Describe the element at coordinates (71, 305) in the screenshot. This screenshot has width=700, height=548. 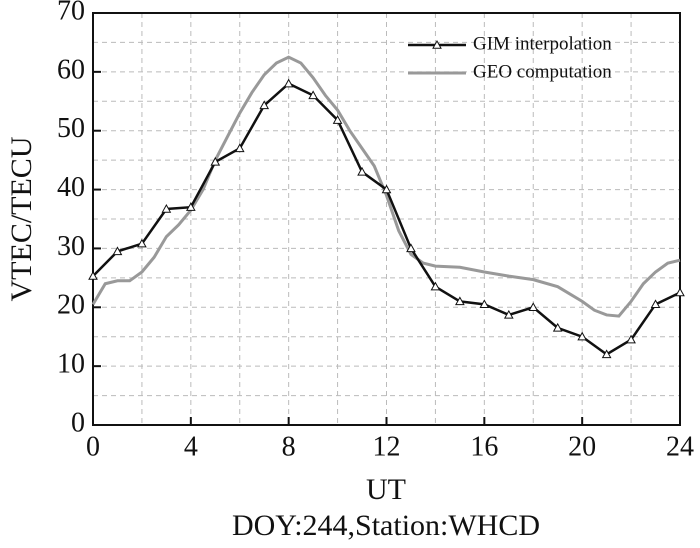
I see `y-tick-label: 20` at that location.